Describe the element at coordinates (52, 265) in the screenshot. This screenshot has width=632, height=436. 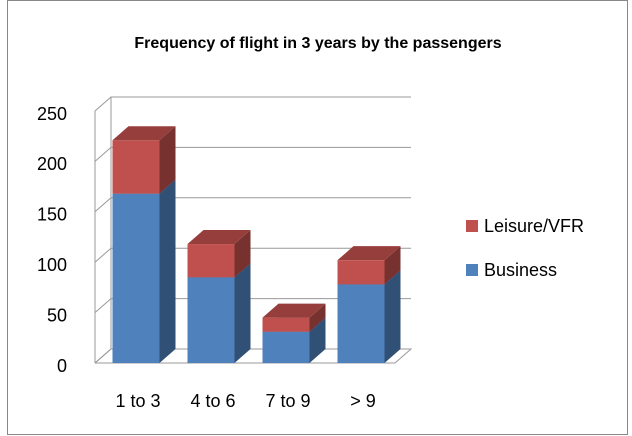
I see `y-tick-label: 100` at that location.